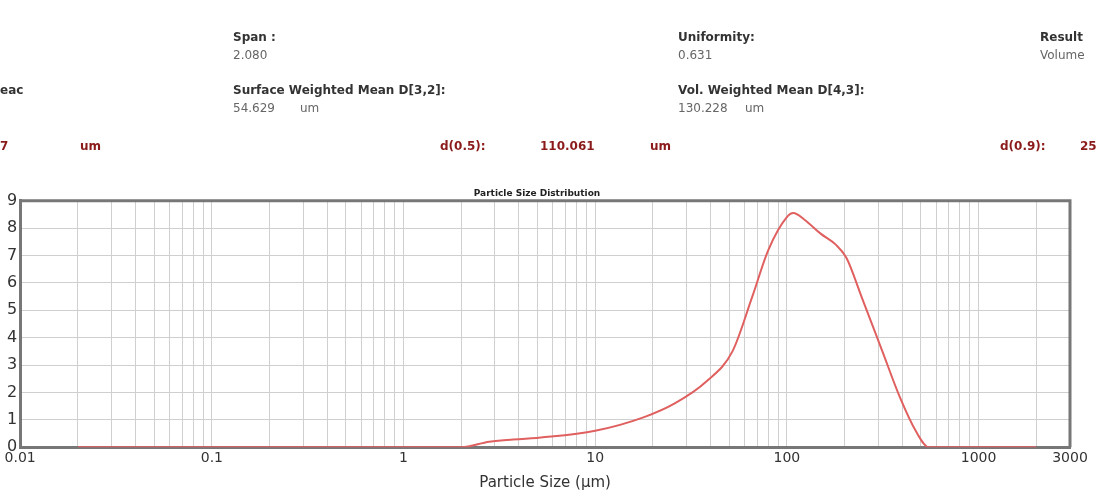 The image size is (1110, 496). Describe the element at coordinates (12, 309) in the screenshot. I see `y-tick-label: 5` at that location.